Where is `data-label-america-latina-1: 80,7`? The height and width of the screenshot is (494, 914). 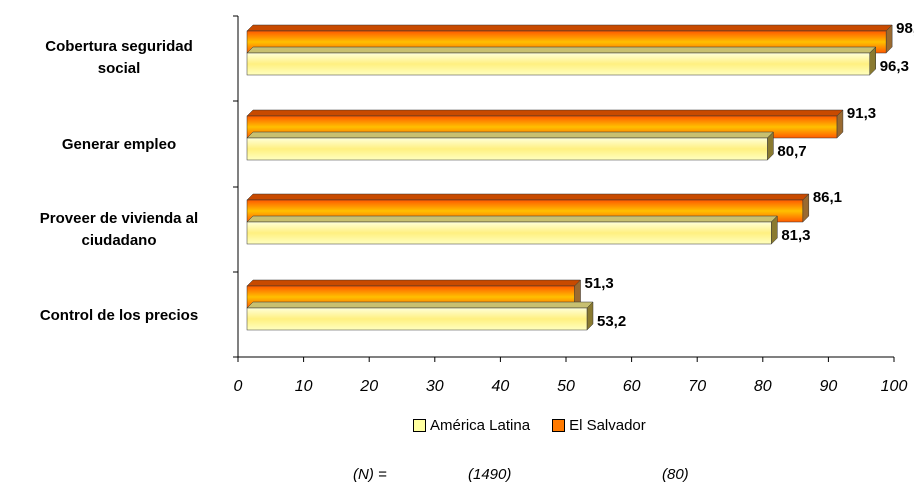 data-label-america-latina-1: 80,7 is located at coordinates (791, 151).